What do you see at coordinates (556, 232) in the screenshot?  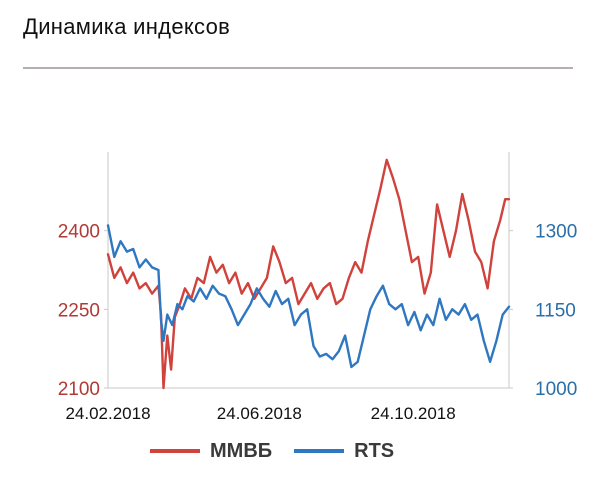 I see `right-tick-label: 1300` at bounding box center [556, 232].